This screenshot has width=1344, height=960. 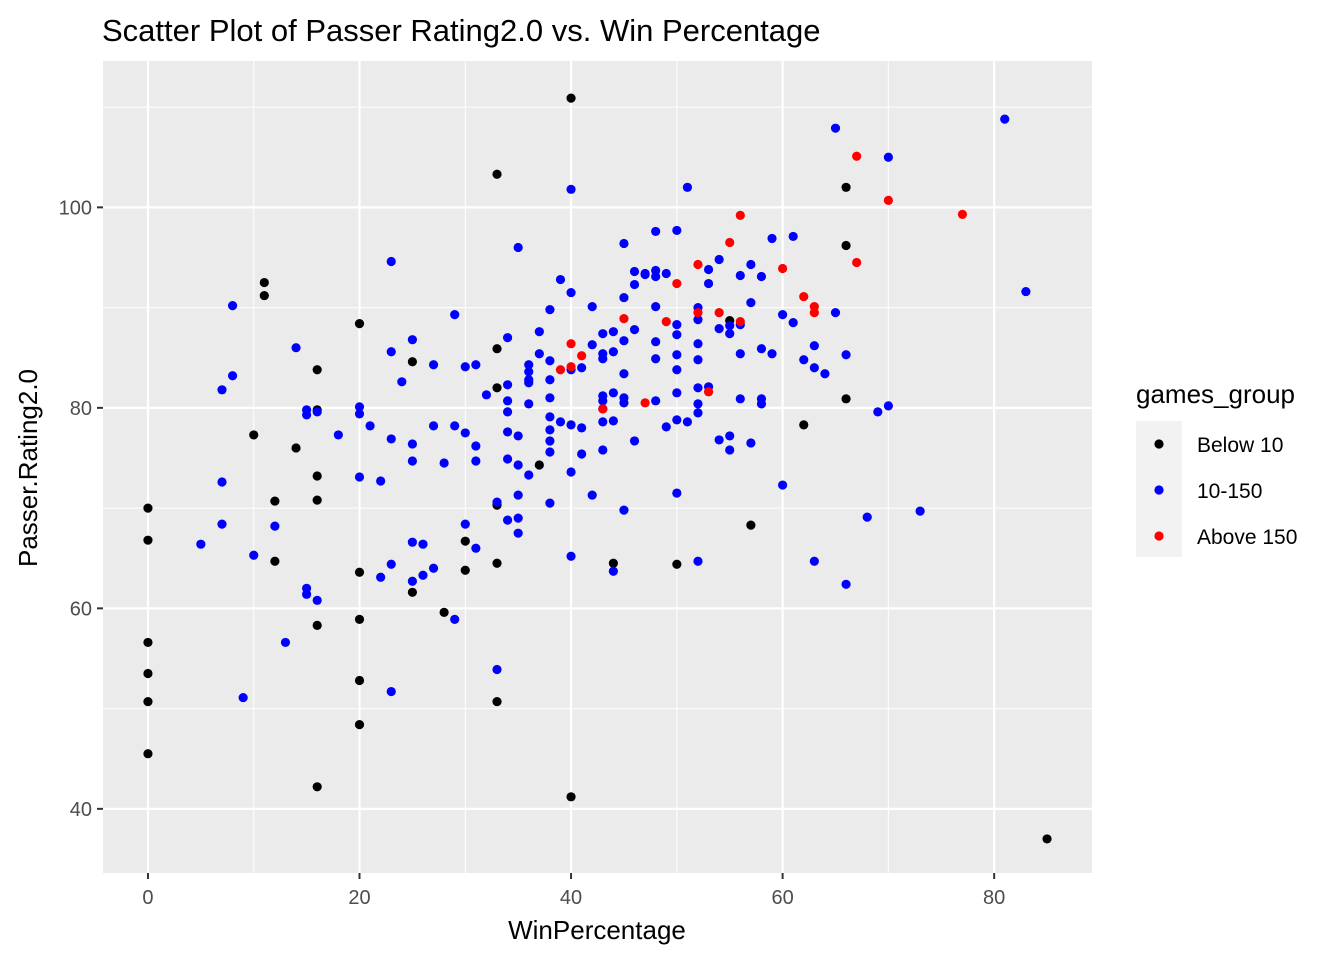 What do you see at coordinates (573, 891) in the screenshot?
I see `x-axis: 0 20 40 60 80` at bounding box center [573, 891].